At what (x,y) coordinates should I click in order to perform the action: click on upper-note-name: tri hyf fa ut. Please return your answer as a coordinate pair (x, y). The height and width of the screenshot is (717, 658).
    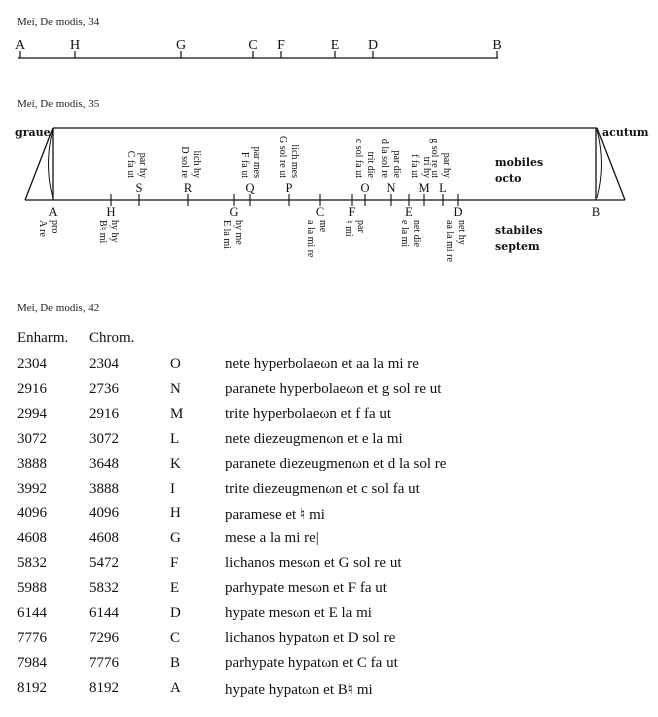
    Looking at the image, I should click on (420, 166).